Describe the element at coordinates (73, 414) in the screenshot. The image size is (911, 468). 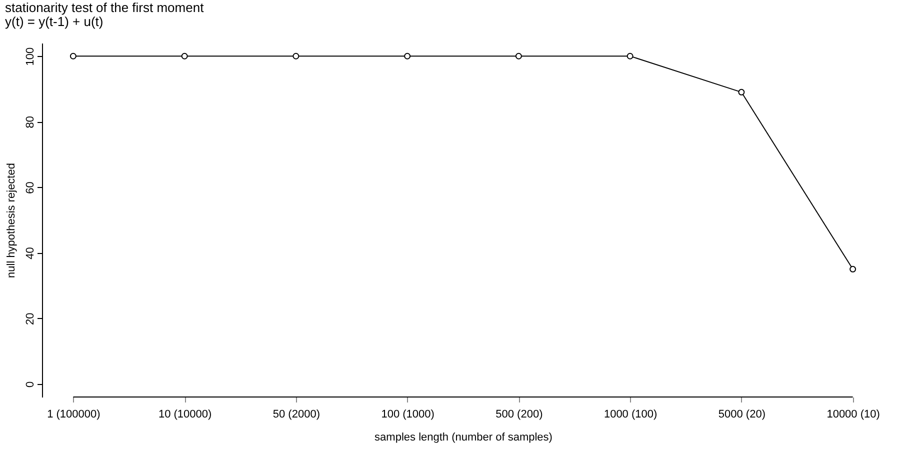
I see `x-tick-label: 1 (100000)` at that location.